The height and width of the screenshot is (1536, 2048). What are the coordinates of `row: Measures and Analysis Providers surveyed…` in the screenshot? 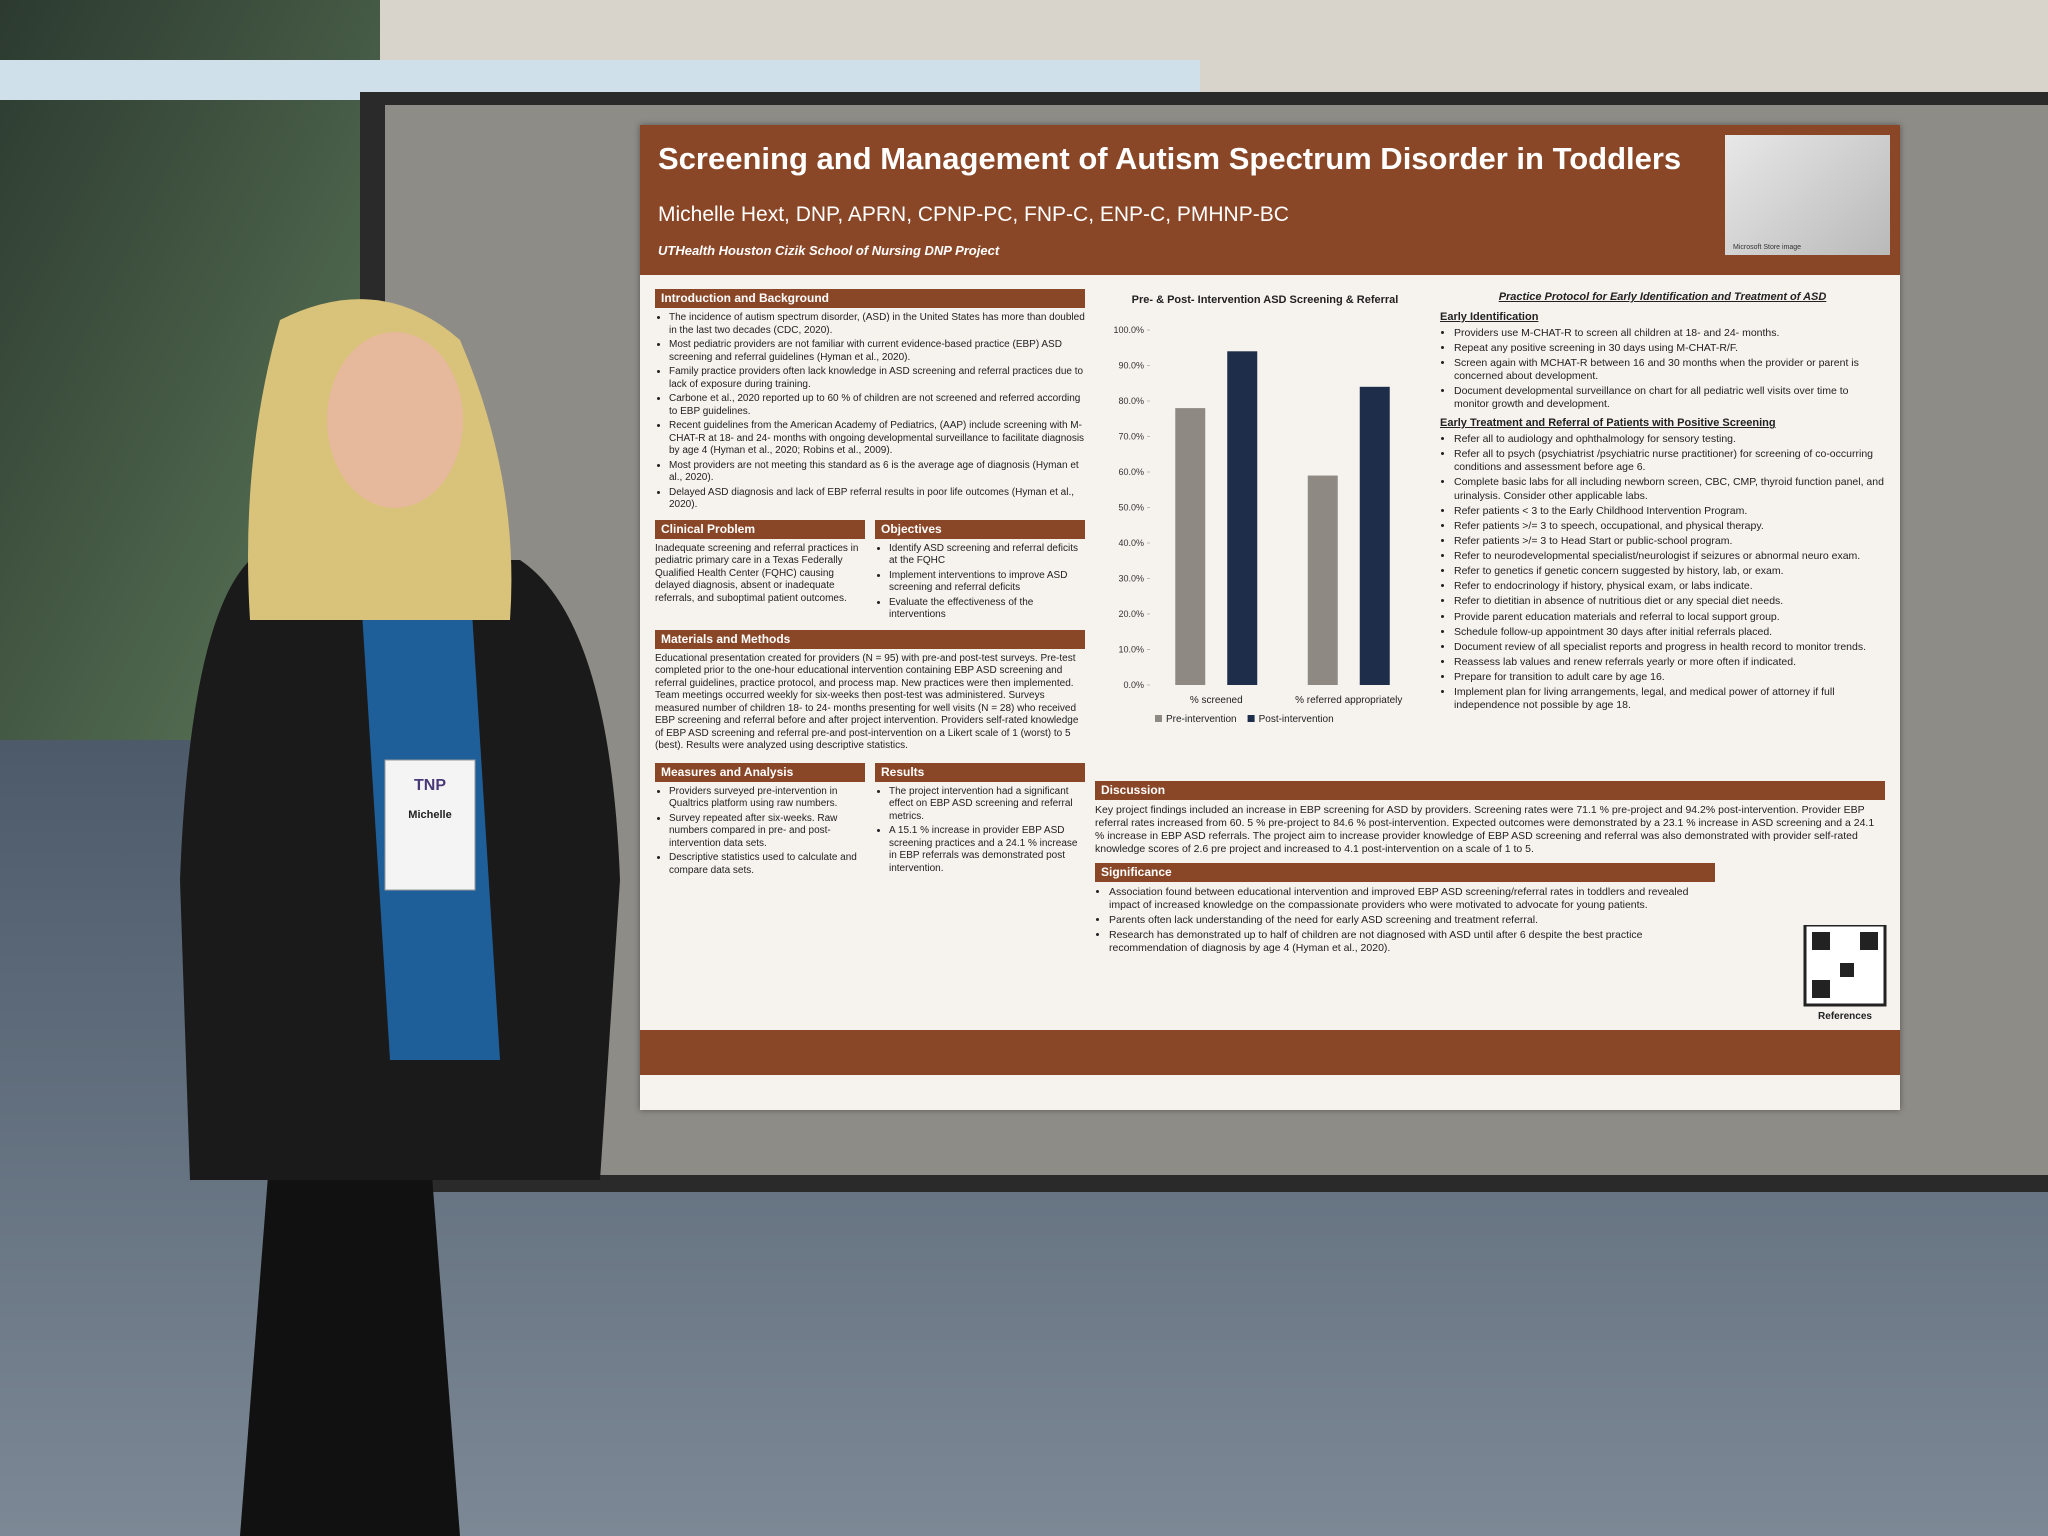 It's located at (870, 818).